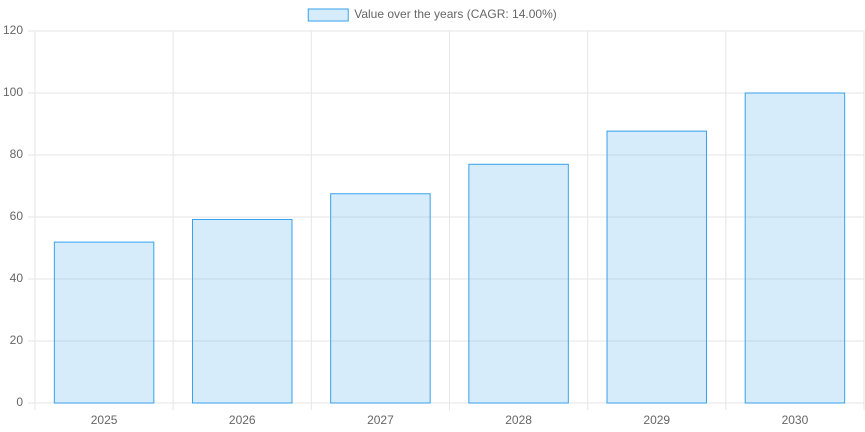 The height and width of the screenshot is (432, 865). Describe the element at coordinates (19, 402) in the screenshot. I see `y-tick-label: 0` at that location.